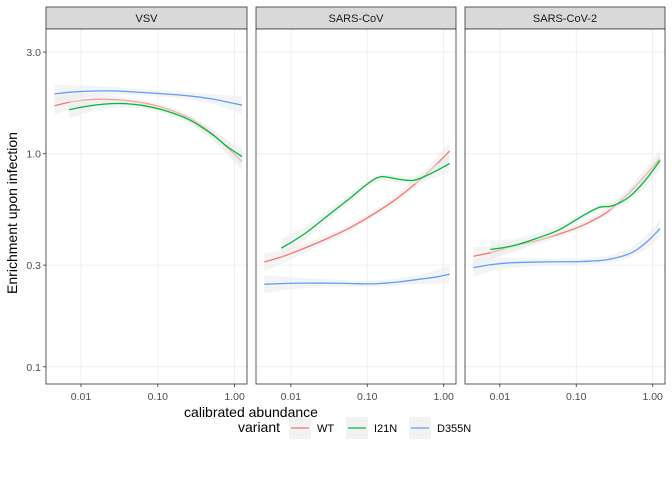  I want to click on y-tick-label: 3.0, so click(33, 53).